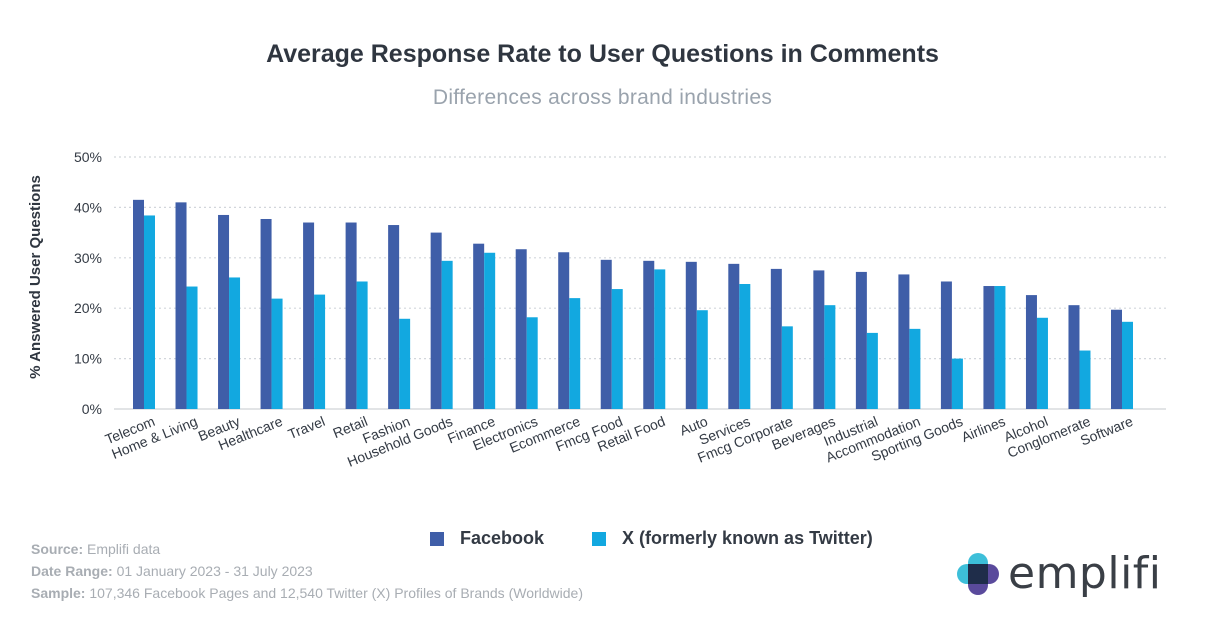 This screenshot has height=637, width=1205. Describe the element at coordinates (307, 549) in the screenshot. I see `source-line: Source: Emplifi data` at that location.